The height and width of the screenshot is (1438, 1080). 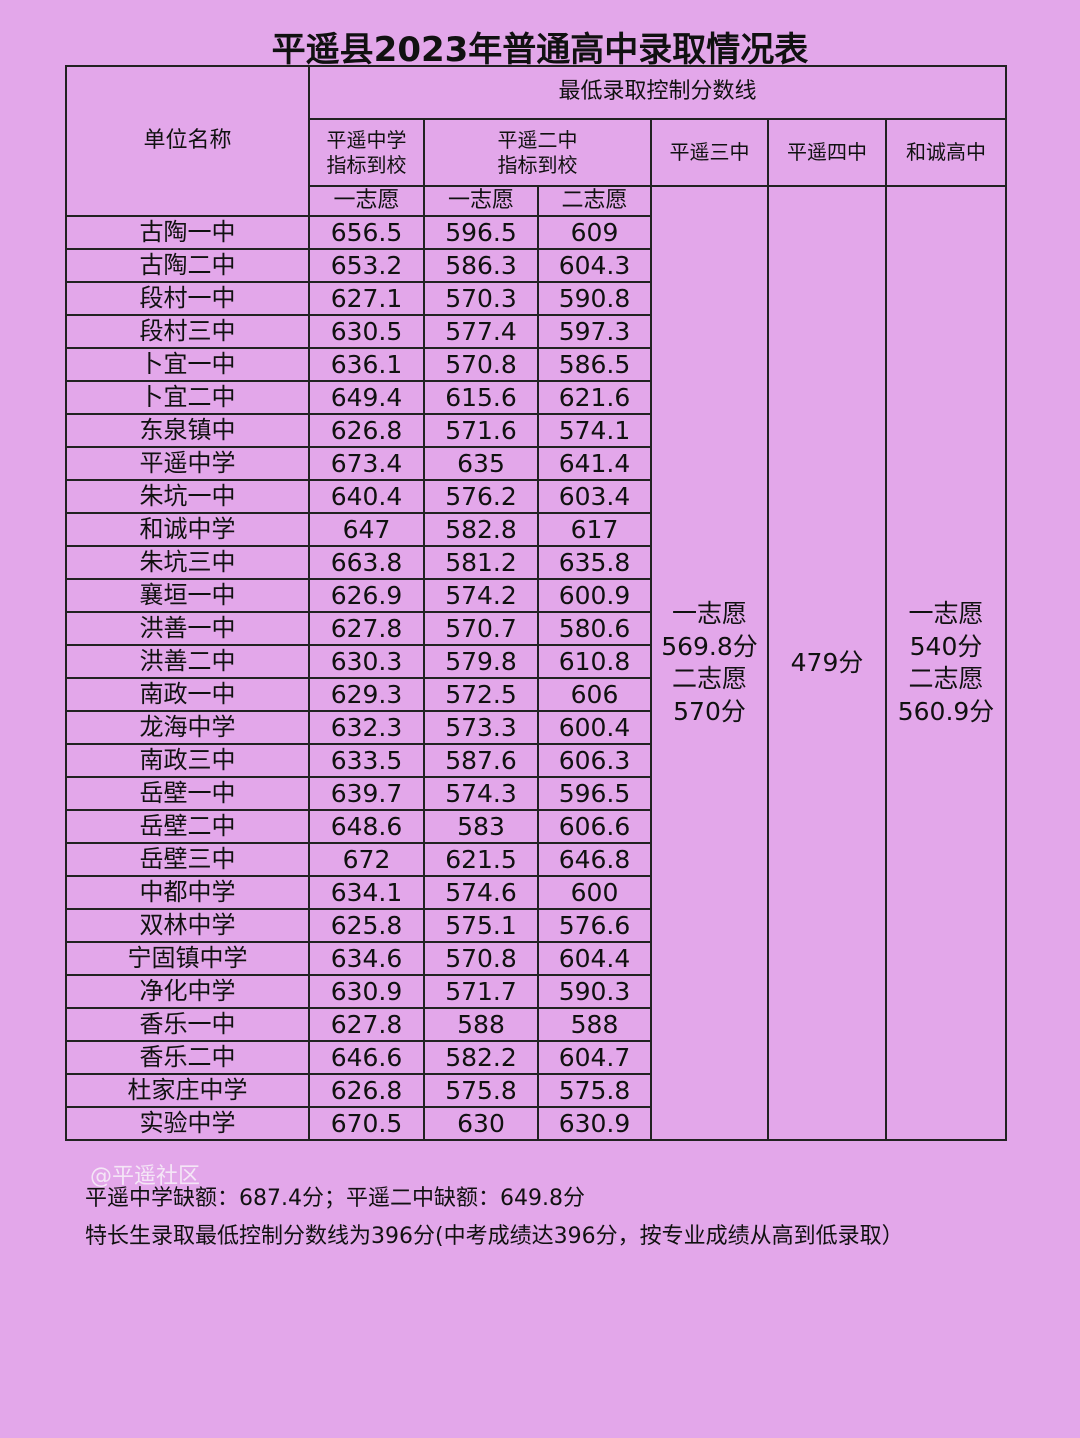 I want to click on score: 663.8, so click(x=366, y=562).